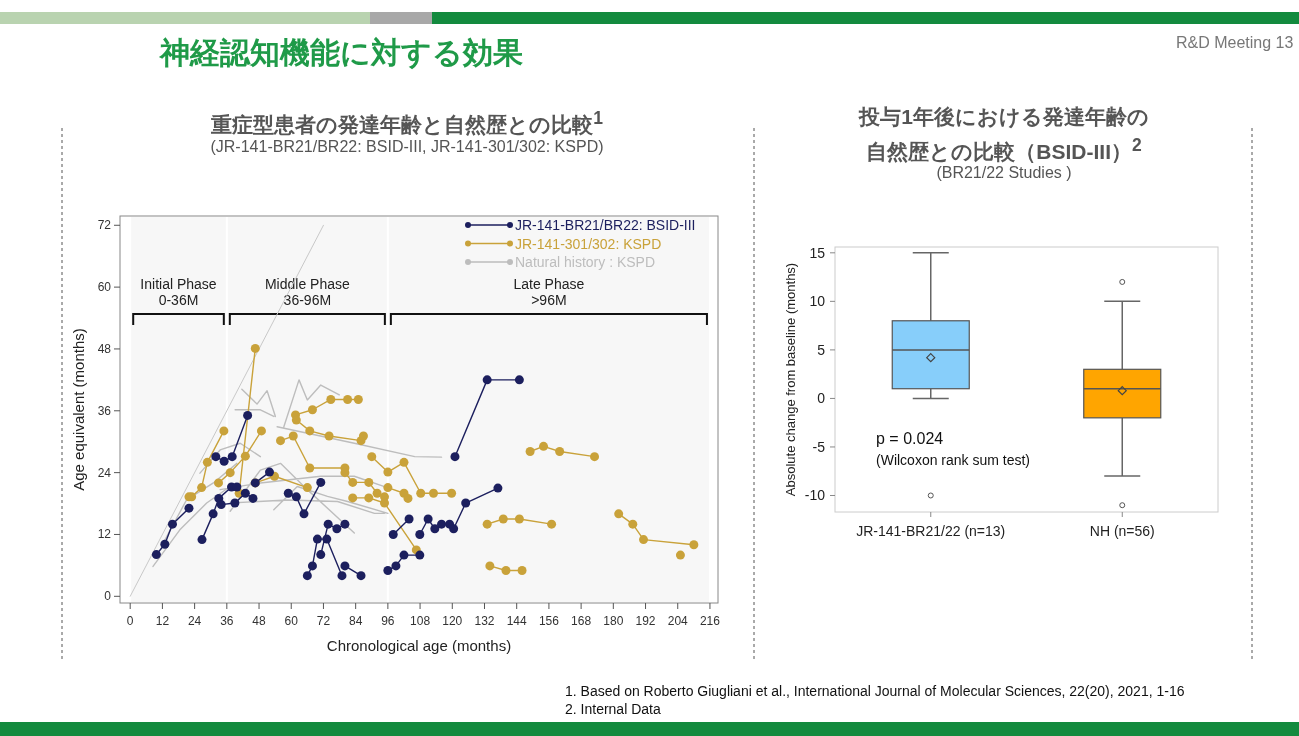 The width and height of the screenshot is (1299, 736). Describe the element at coordinates (605, 225) in the screenshot. I see `legend-label: JR-141-BR21/BR22: BSID-III` at that location.